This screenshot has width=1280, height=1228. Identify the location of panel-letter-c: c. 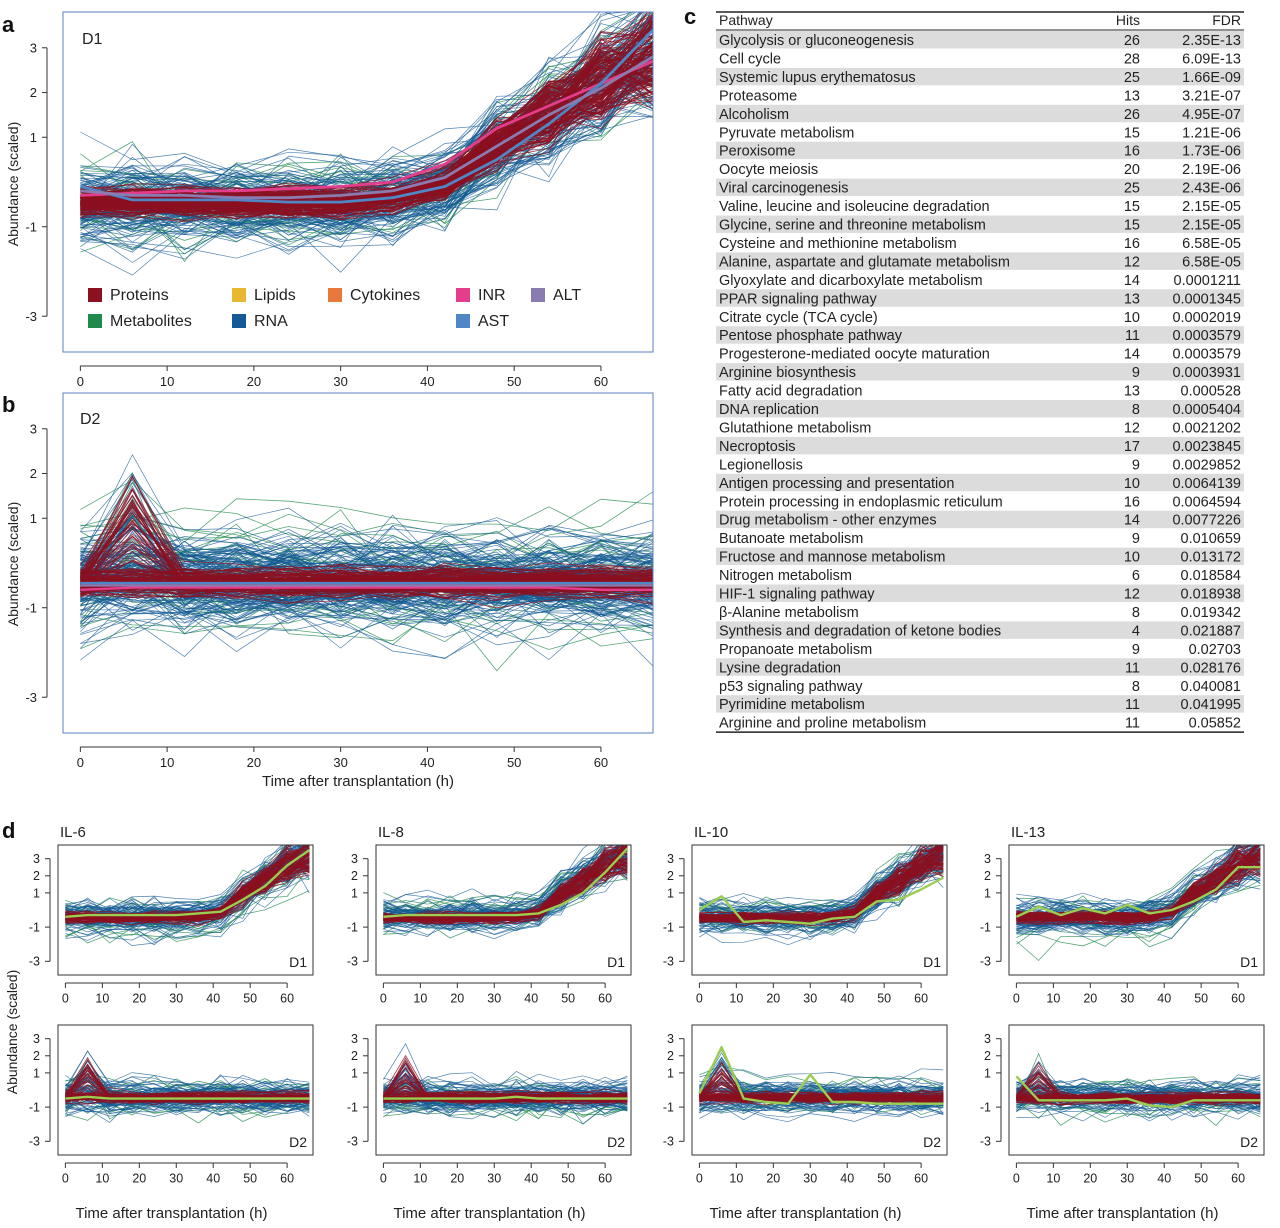
(690, 16).